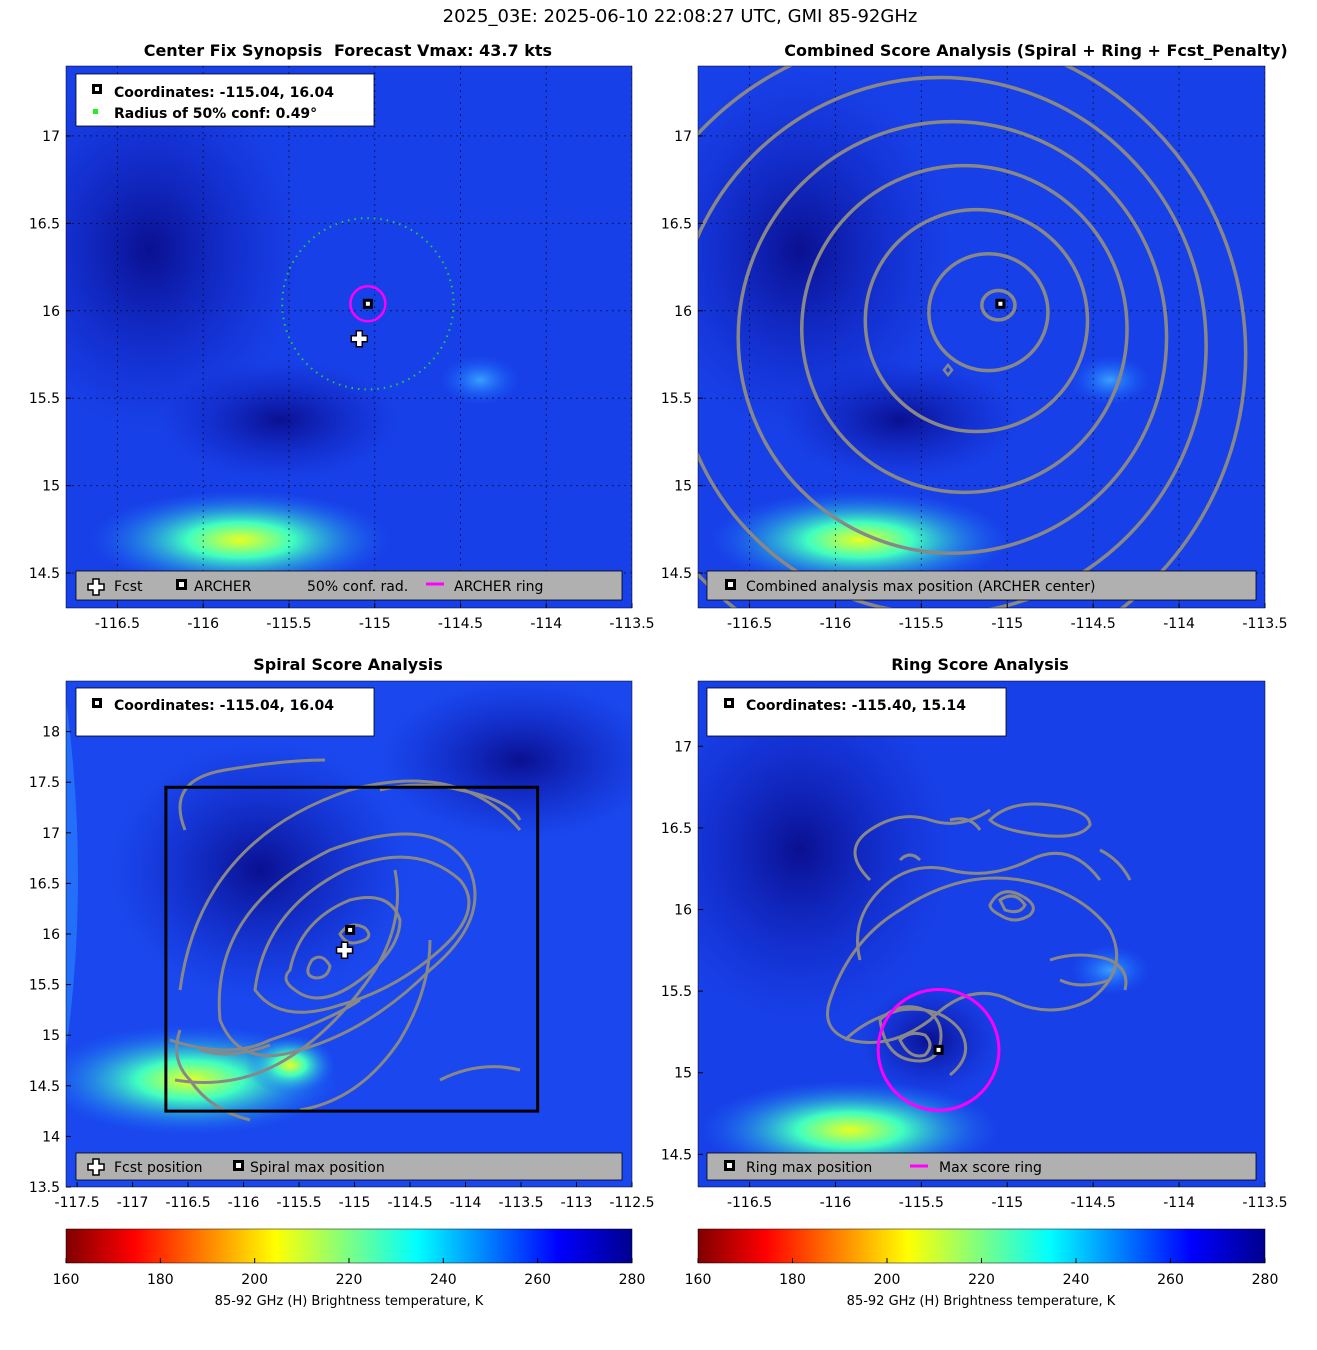 The width and height of the screenshot is (1317, 1350). What do you see at coordinates (51, 1137) in the screenshot?
I see `y-tick-label: 14` at bounding box center [51, 1137].